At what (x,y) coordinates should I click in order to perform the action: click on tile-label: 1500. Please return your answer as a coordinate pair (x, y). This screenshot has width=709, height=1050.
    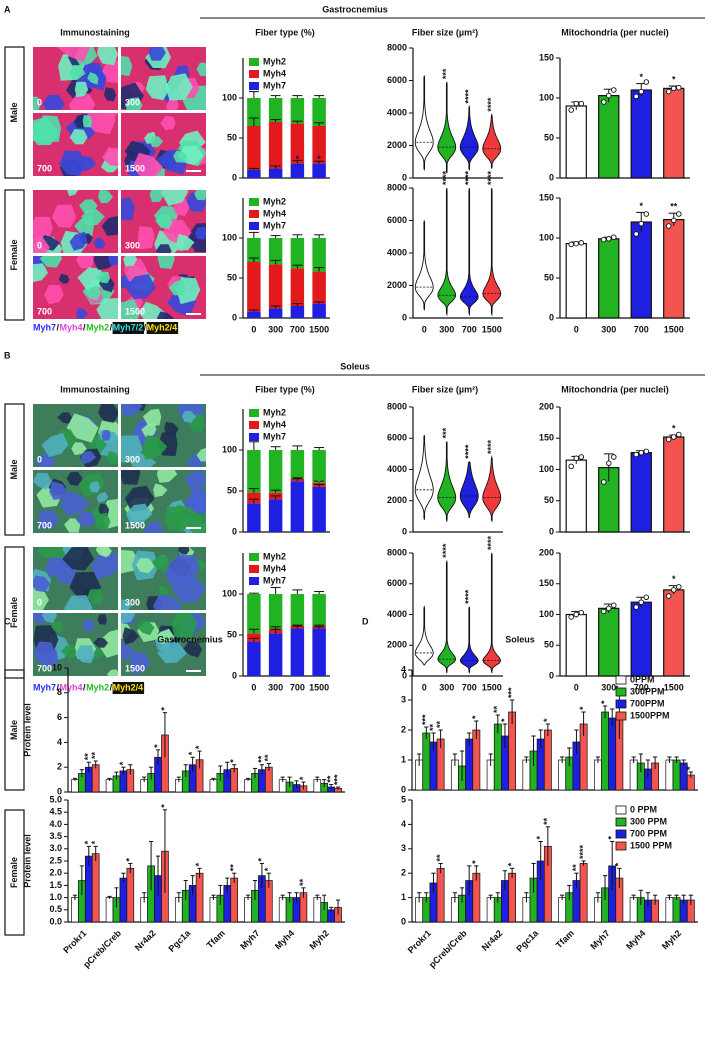
    Looking at the image, I should click on (135, 525).